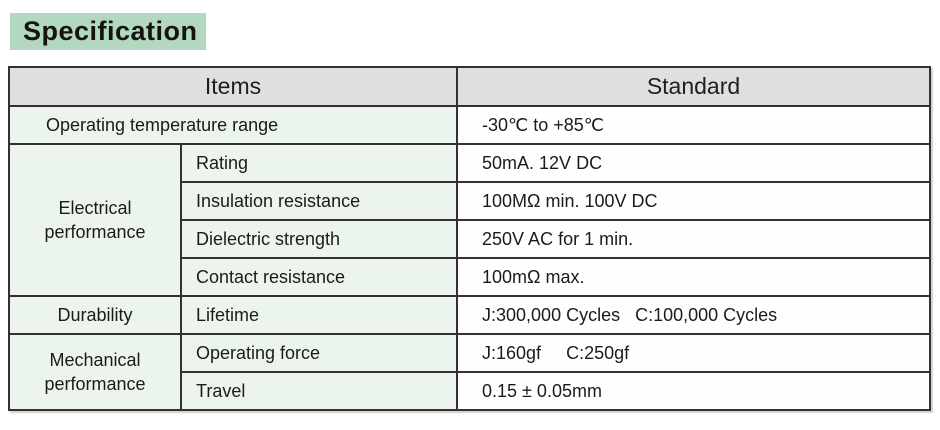 This screenshot has height=430, width=940. I want to click on item-lifetime: Lifetime, so click(319, 315).